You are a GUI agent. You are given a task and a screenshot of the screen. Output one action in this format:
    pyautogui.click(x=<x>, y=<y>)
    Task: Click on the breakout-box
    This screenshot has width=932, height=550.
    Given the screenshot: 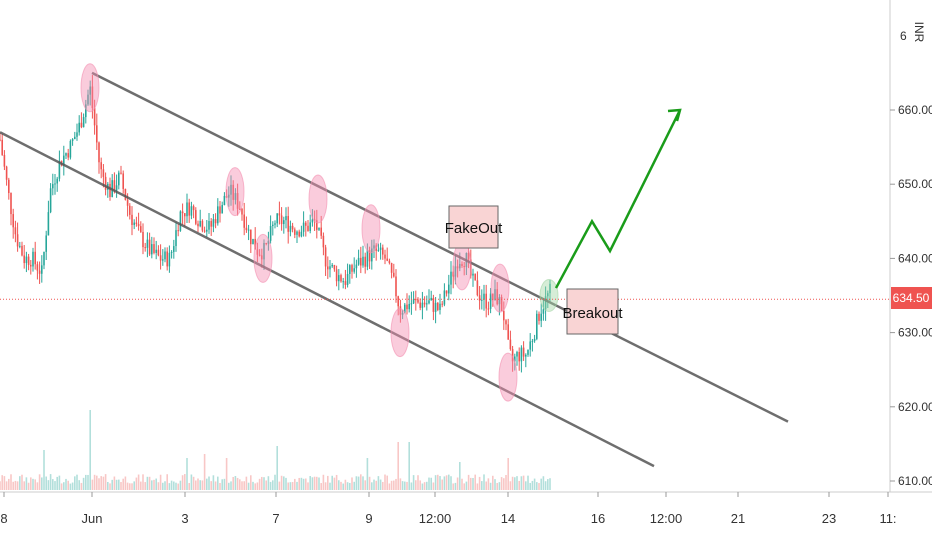 What is the action you would take?
    pyautogui.click(x=592, y=311)
    